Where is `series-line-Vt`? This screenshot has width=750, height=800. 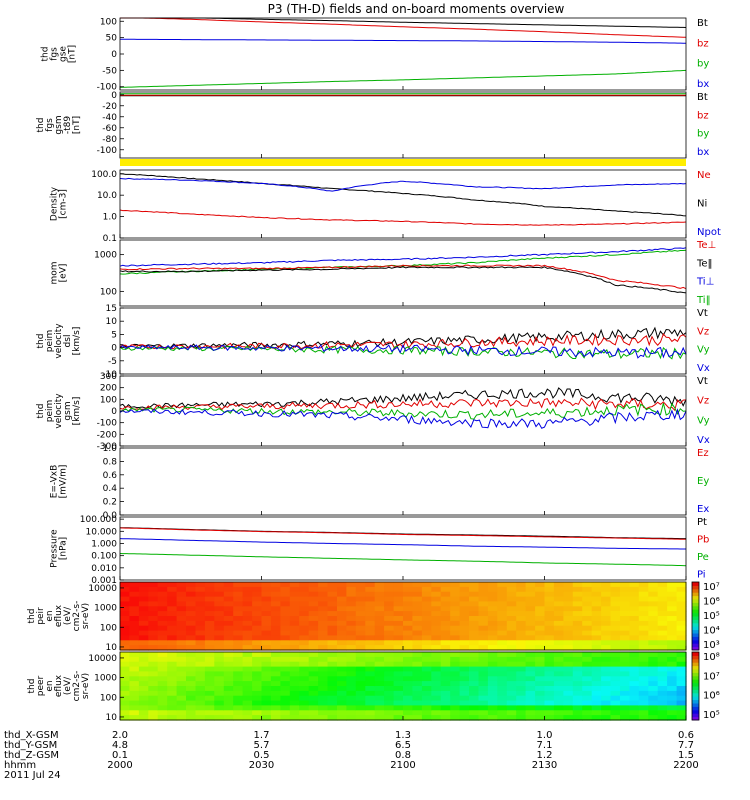 series-line-Vt is located at coordinates (403, 337).